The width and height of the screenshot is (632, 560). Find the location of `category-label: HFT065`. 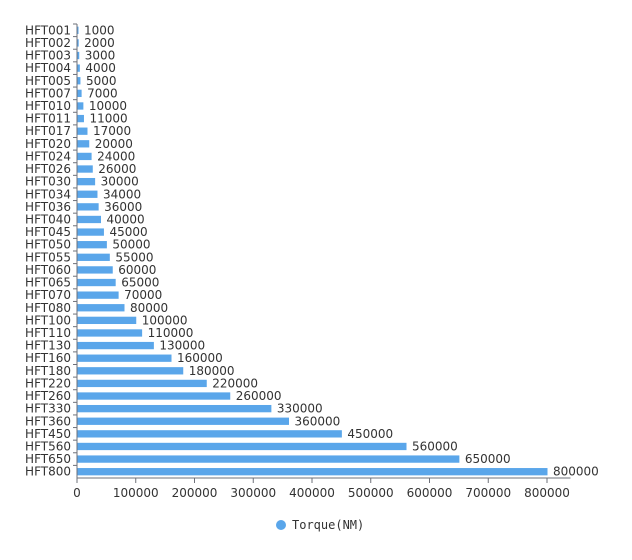

category-label: HFT065 is located at coordinates (48, 283).